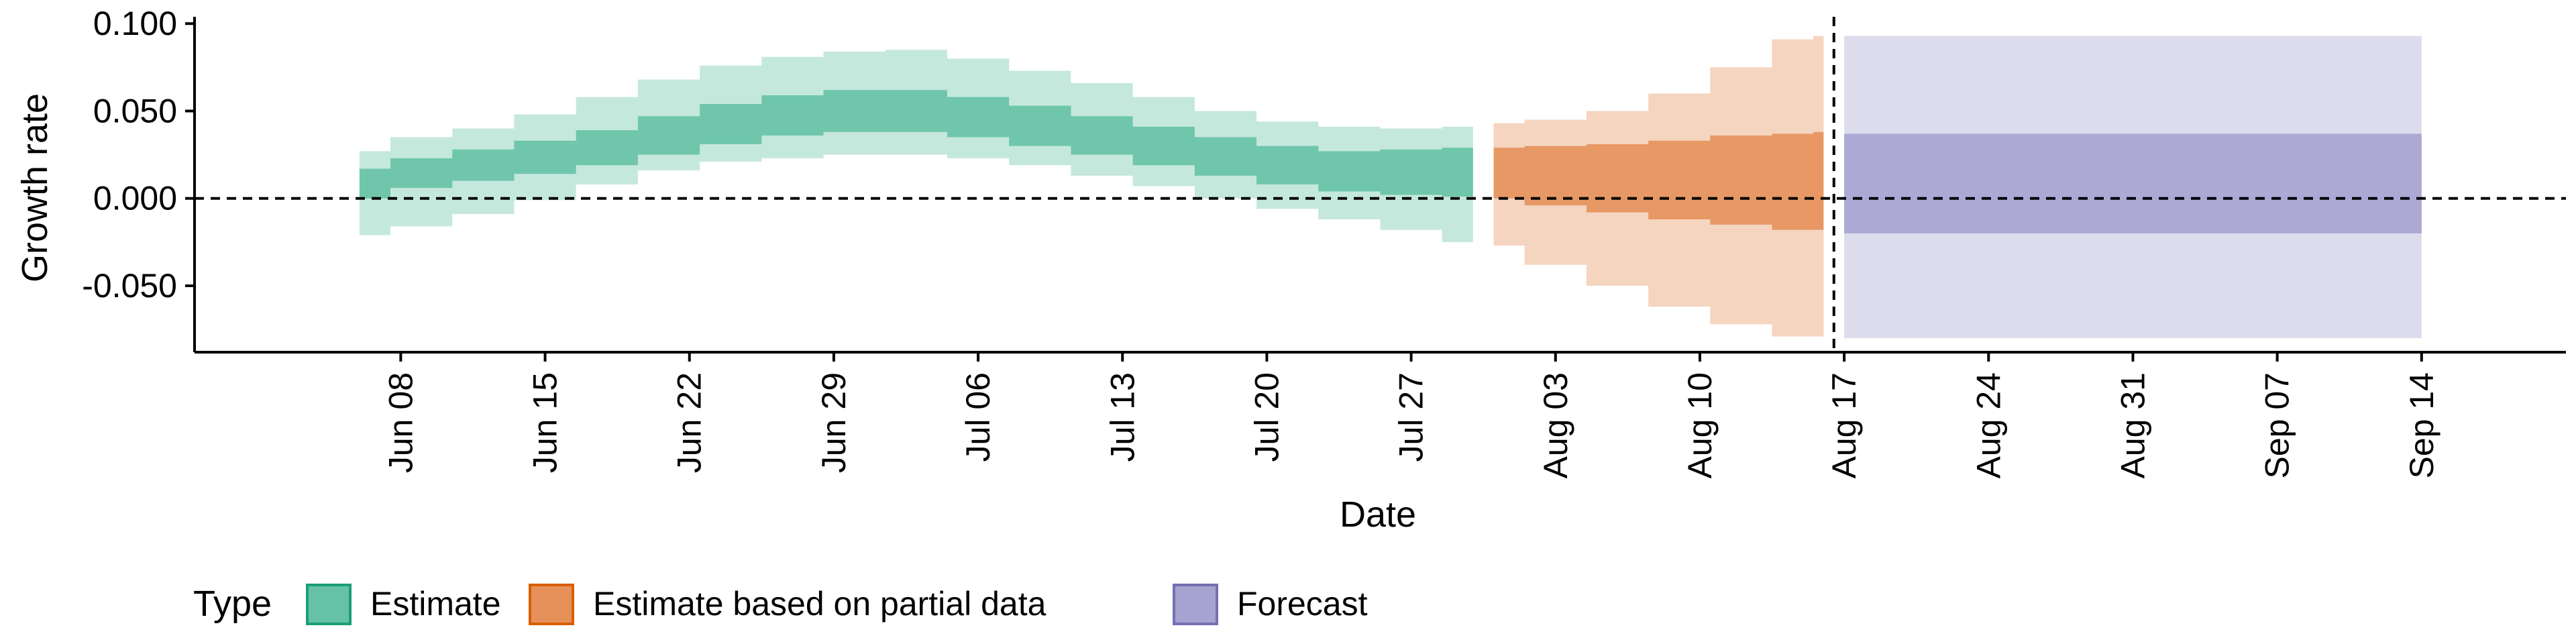 The height and width of the screenshot is (644, 2576). What do you see at coordinates (135, 198) in the screenshot?
I see `y-tick-label: 0.000` at bounding box center [135, 198].